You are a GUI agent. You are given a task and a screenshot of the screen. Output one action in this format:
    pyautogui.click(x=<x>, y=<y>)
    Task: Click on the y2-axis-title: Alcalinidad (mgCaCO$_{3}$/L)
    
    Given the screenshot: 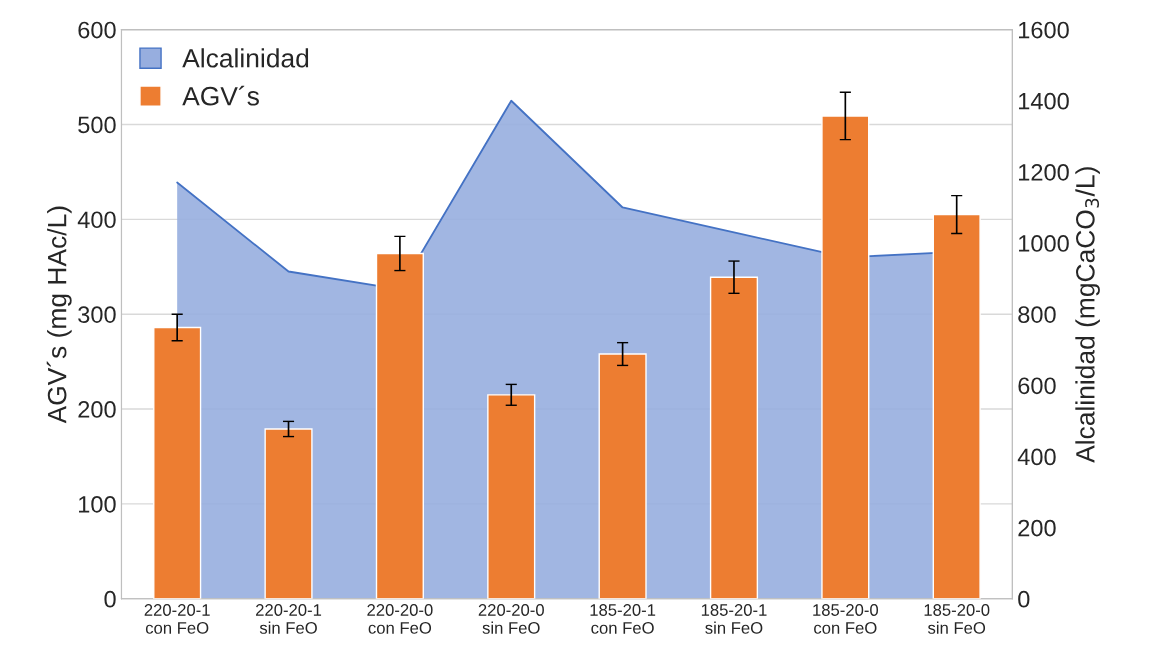 What is the action you would take?
    pyautogui.click(x=1087, y=315)
    